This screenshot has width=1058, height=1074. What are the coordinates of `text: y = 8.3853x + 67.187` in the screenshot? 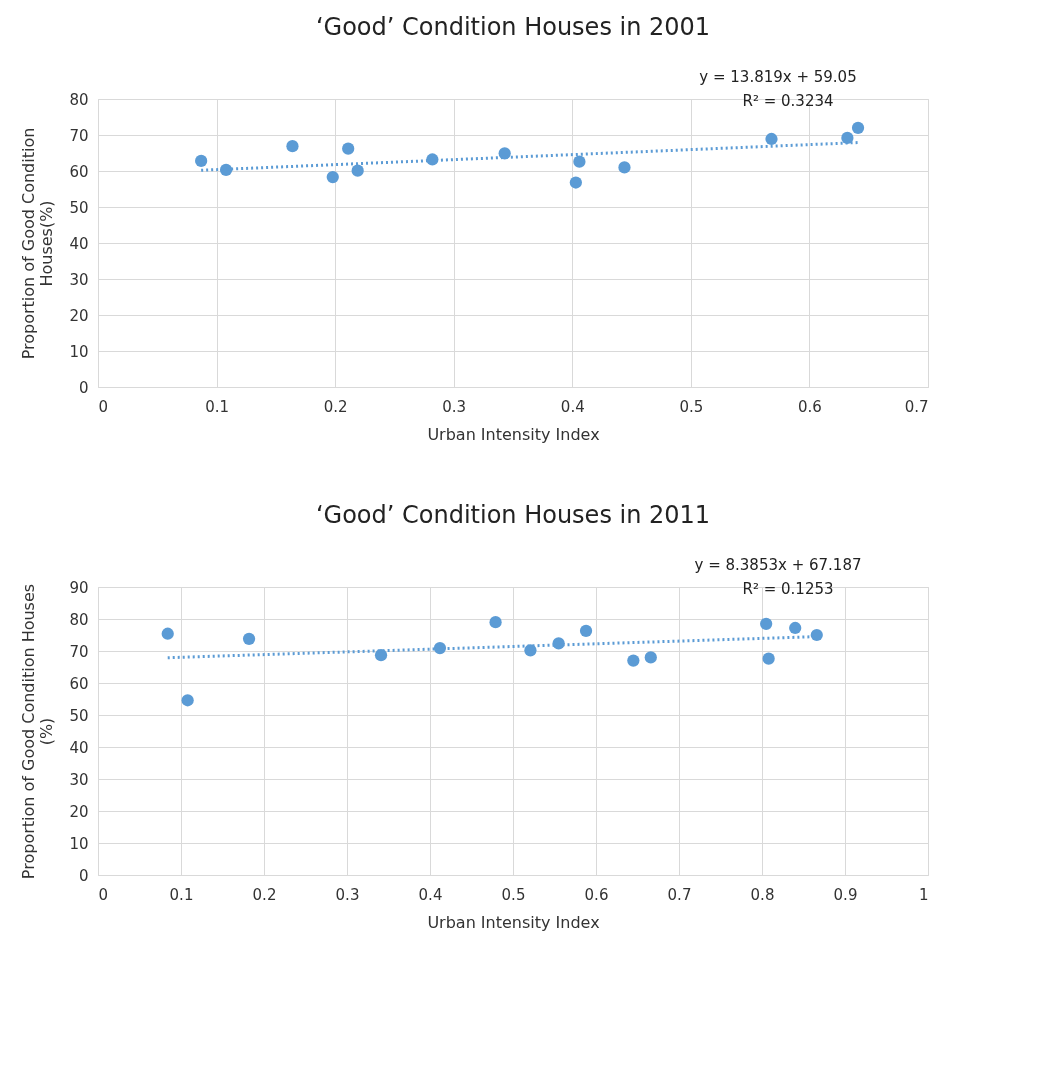 It's located at (778, 565).